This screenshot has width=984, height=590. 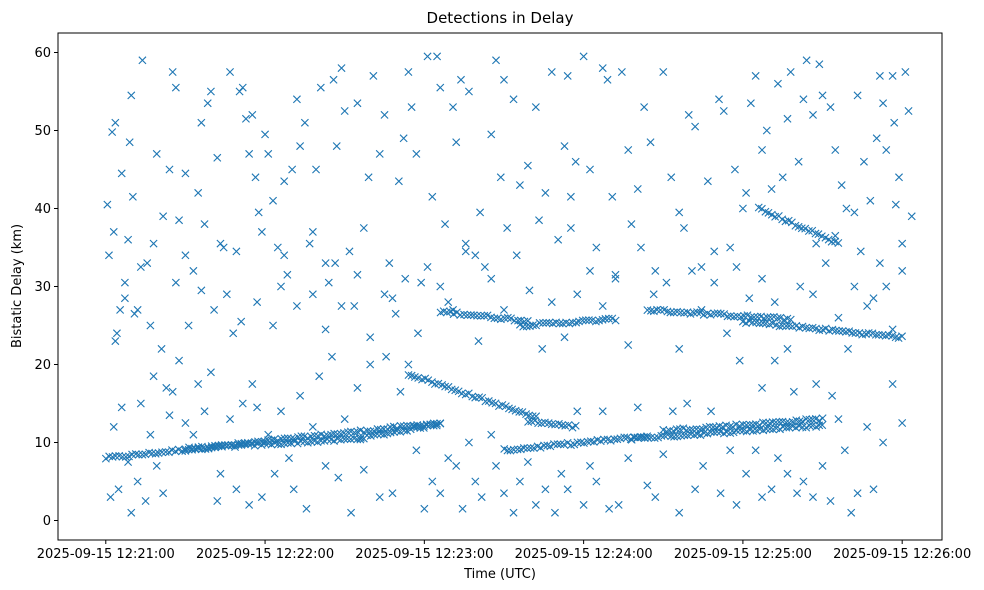 What do you see at coordinates (265, 554) in the screenshot?
I see `x-tick-label: 2025-09-15 12:22:00` at bounding box center [265, 554].